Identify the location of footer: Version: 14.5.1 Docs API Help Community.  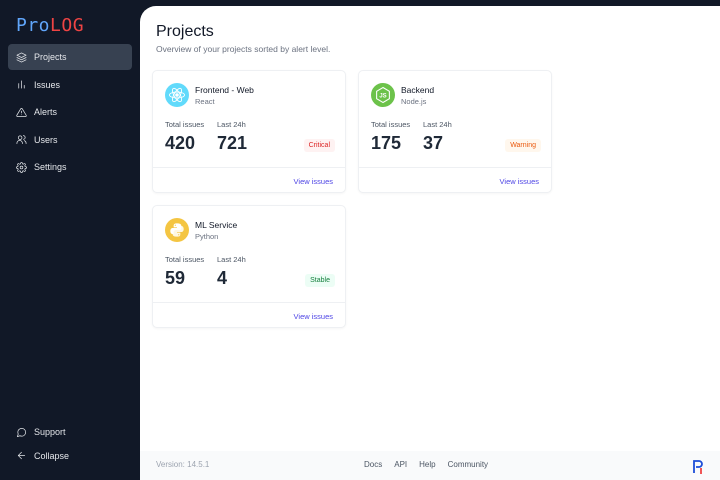
(430, 465).